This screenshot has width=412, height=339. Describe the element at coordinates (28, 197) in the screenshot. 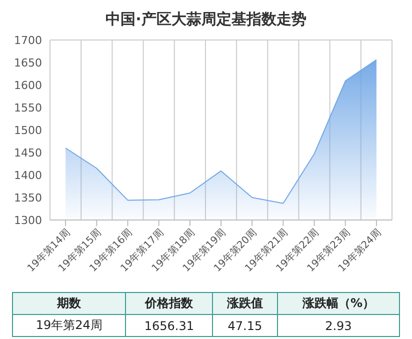

I see `y-tick-label: 1350` at that location.